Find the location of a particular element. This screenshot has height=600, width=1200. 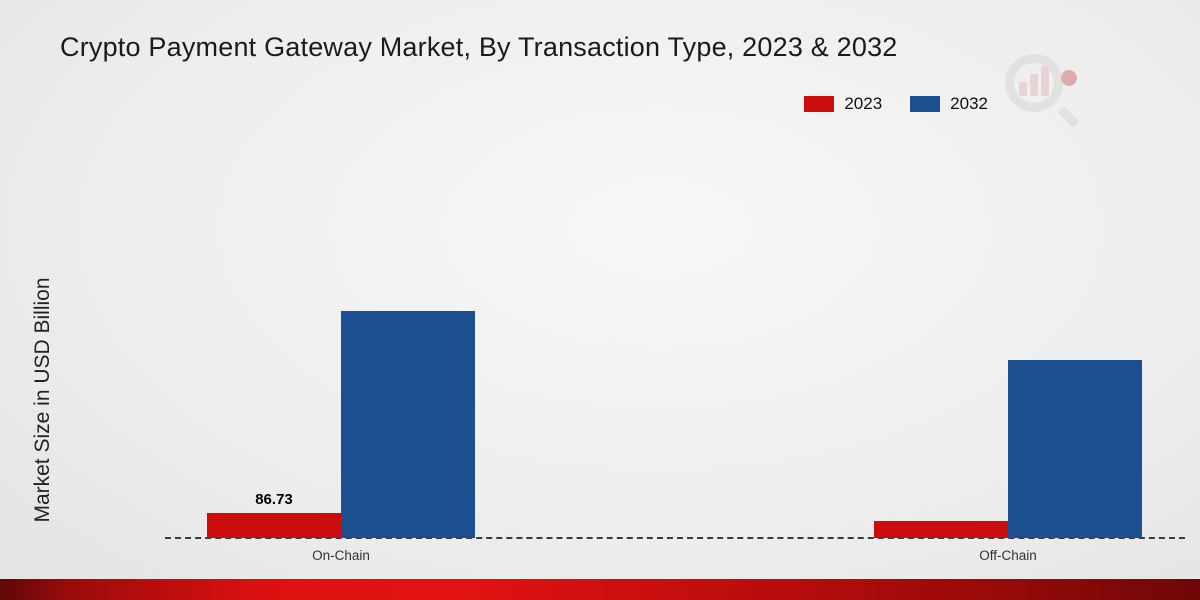

legend-label-2032: 2032 is located at coordinates (969, 103).